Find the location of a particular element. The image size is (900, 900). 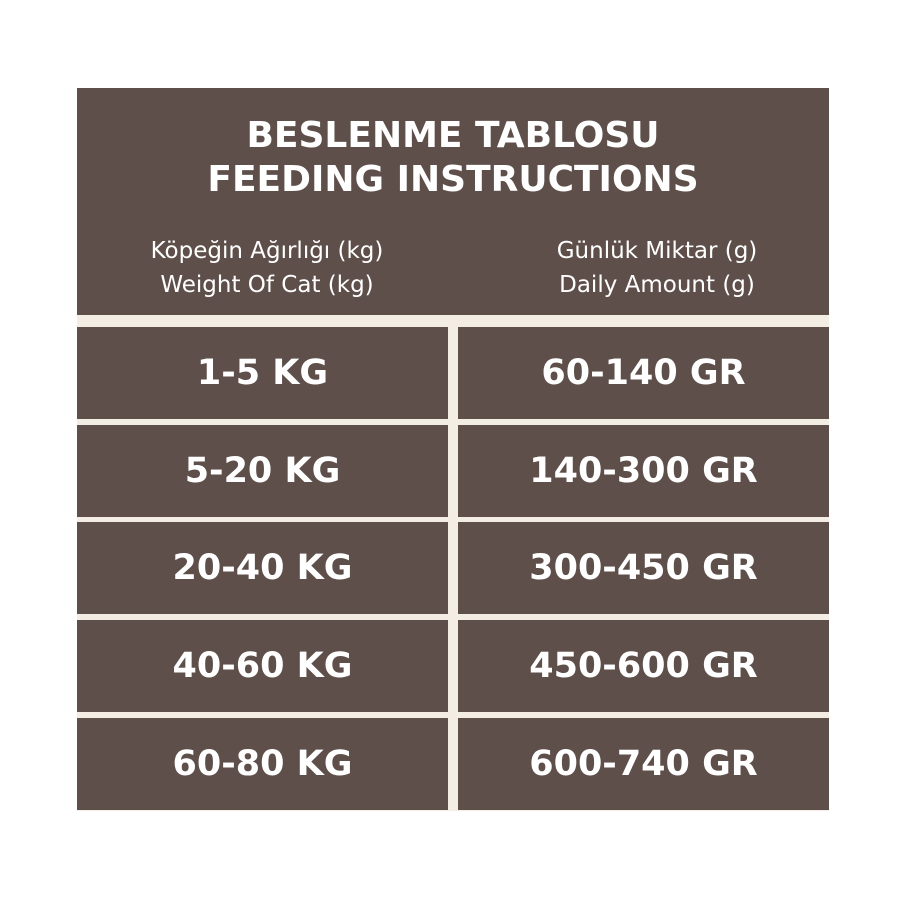

weight-header-tr: Köpeğin Ağırlığı (kg) is located at coordinates (267, 251).